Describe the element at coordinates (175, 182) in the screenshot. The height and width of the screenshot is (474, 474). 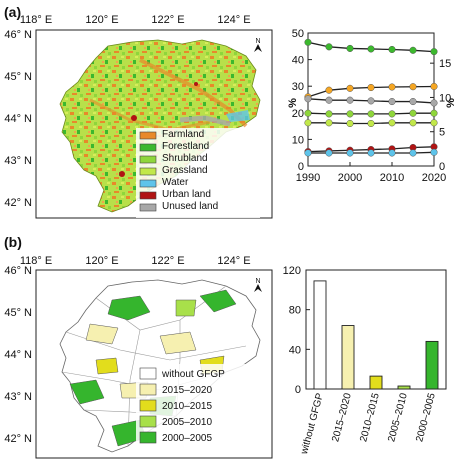
I see `legend-label: Water` at that location.